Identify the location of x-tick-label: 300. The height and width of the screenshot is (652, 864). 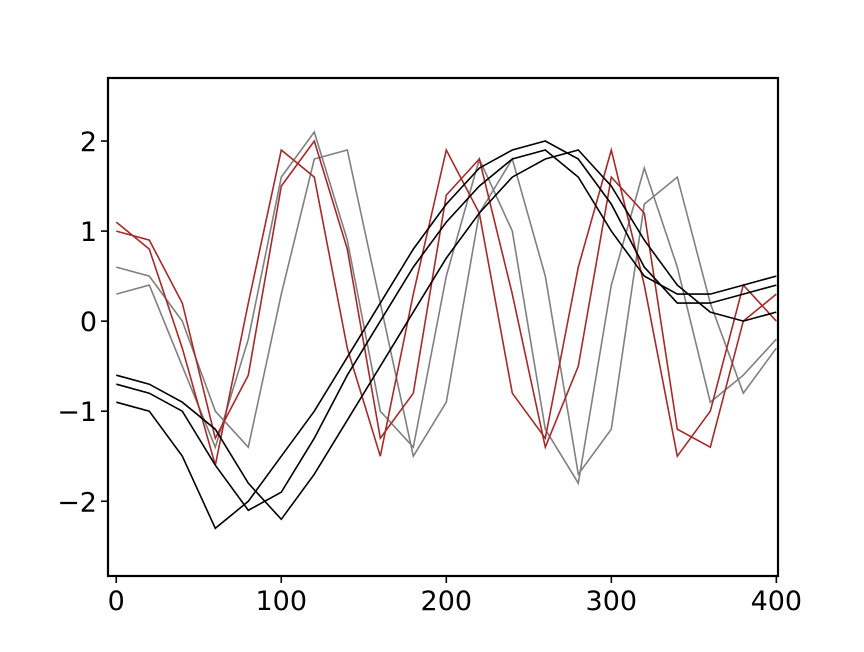
(612, 601).